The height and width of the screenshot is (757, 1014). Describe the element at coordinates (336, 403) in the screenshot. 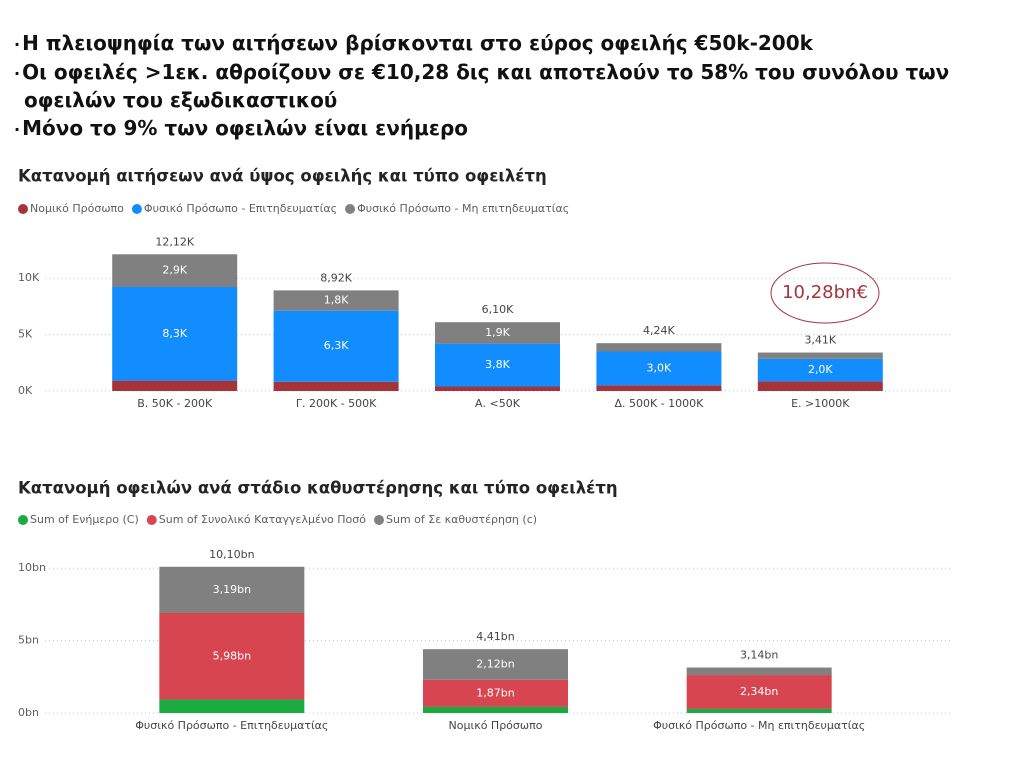

I see `x-tick-label: Γ. 200K - 500K` at that location.